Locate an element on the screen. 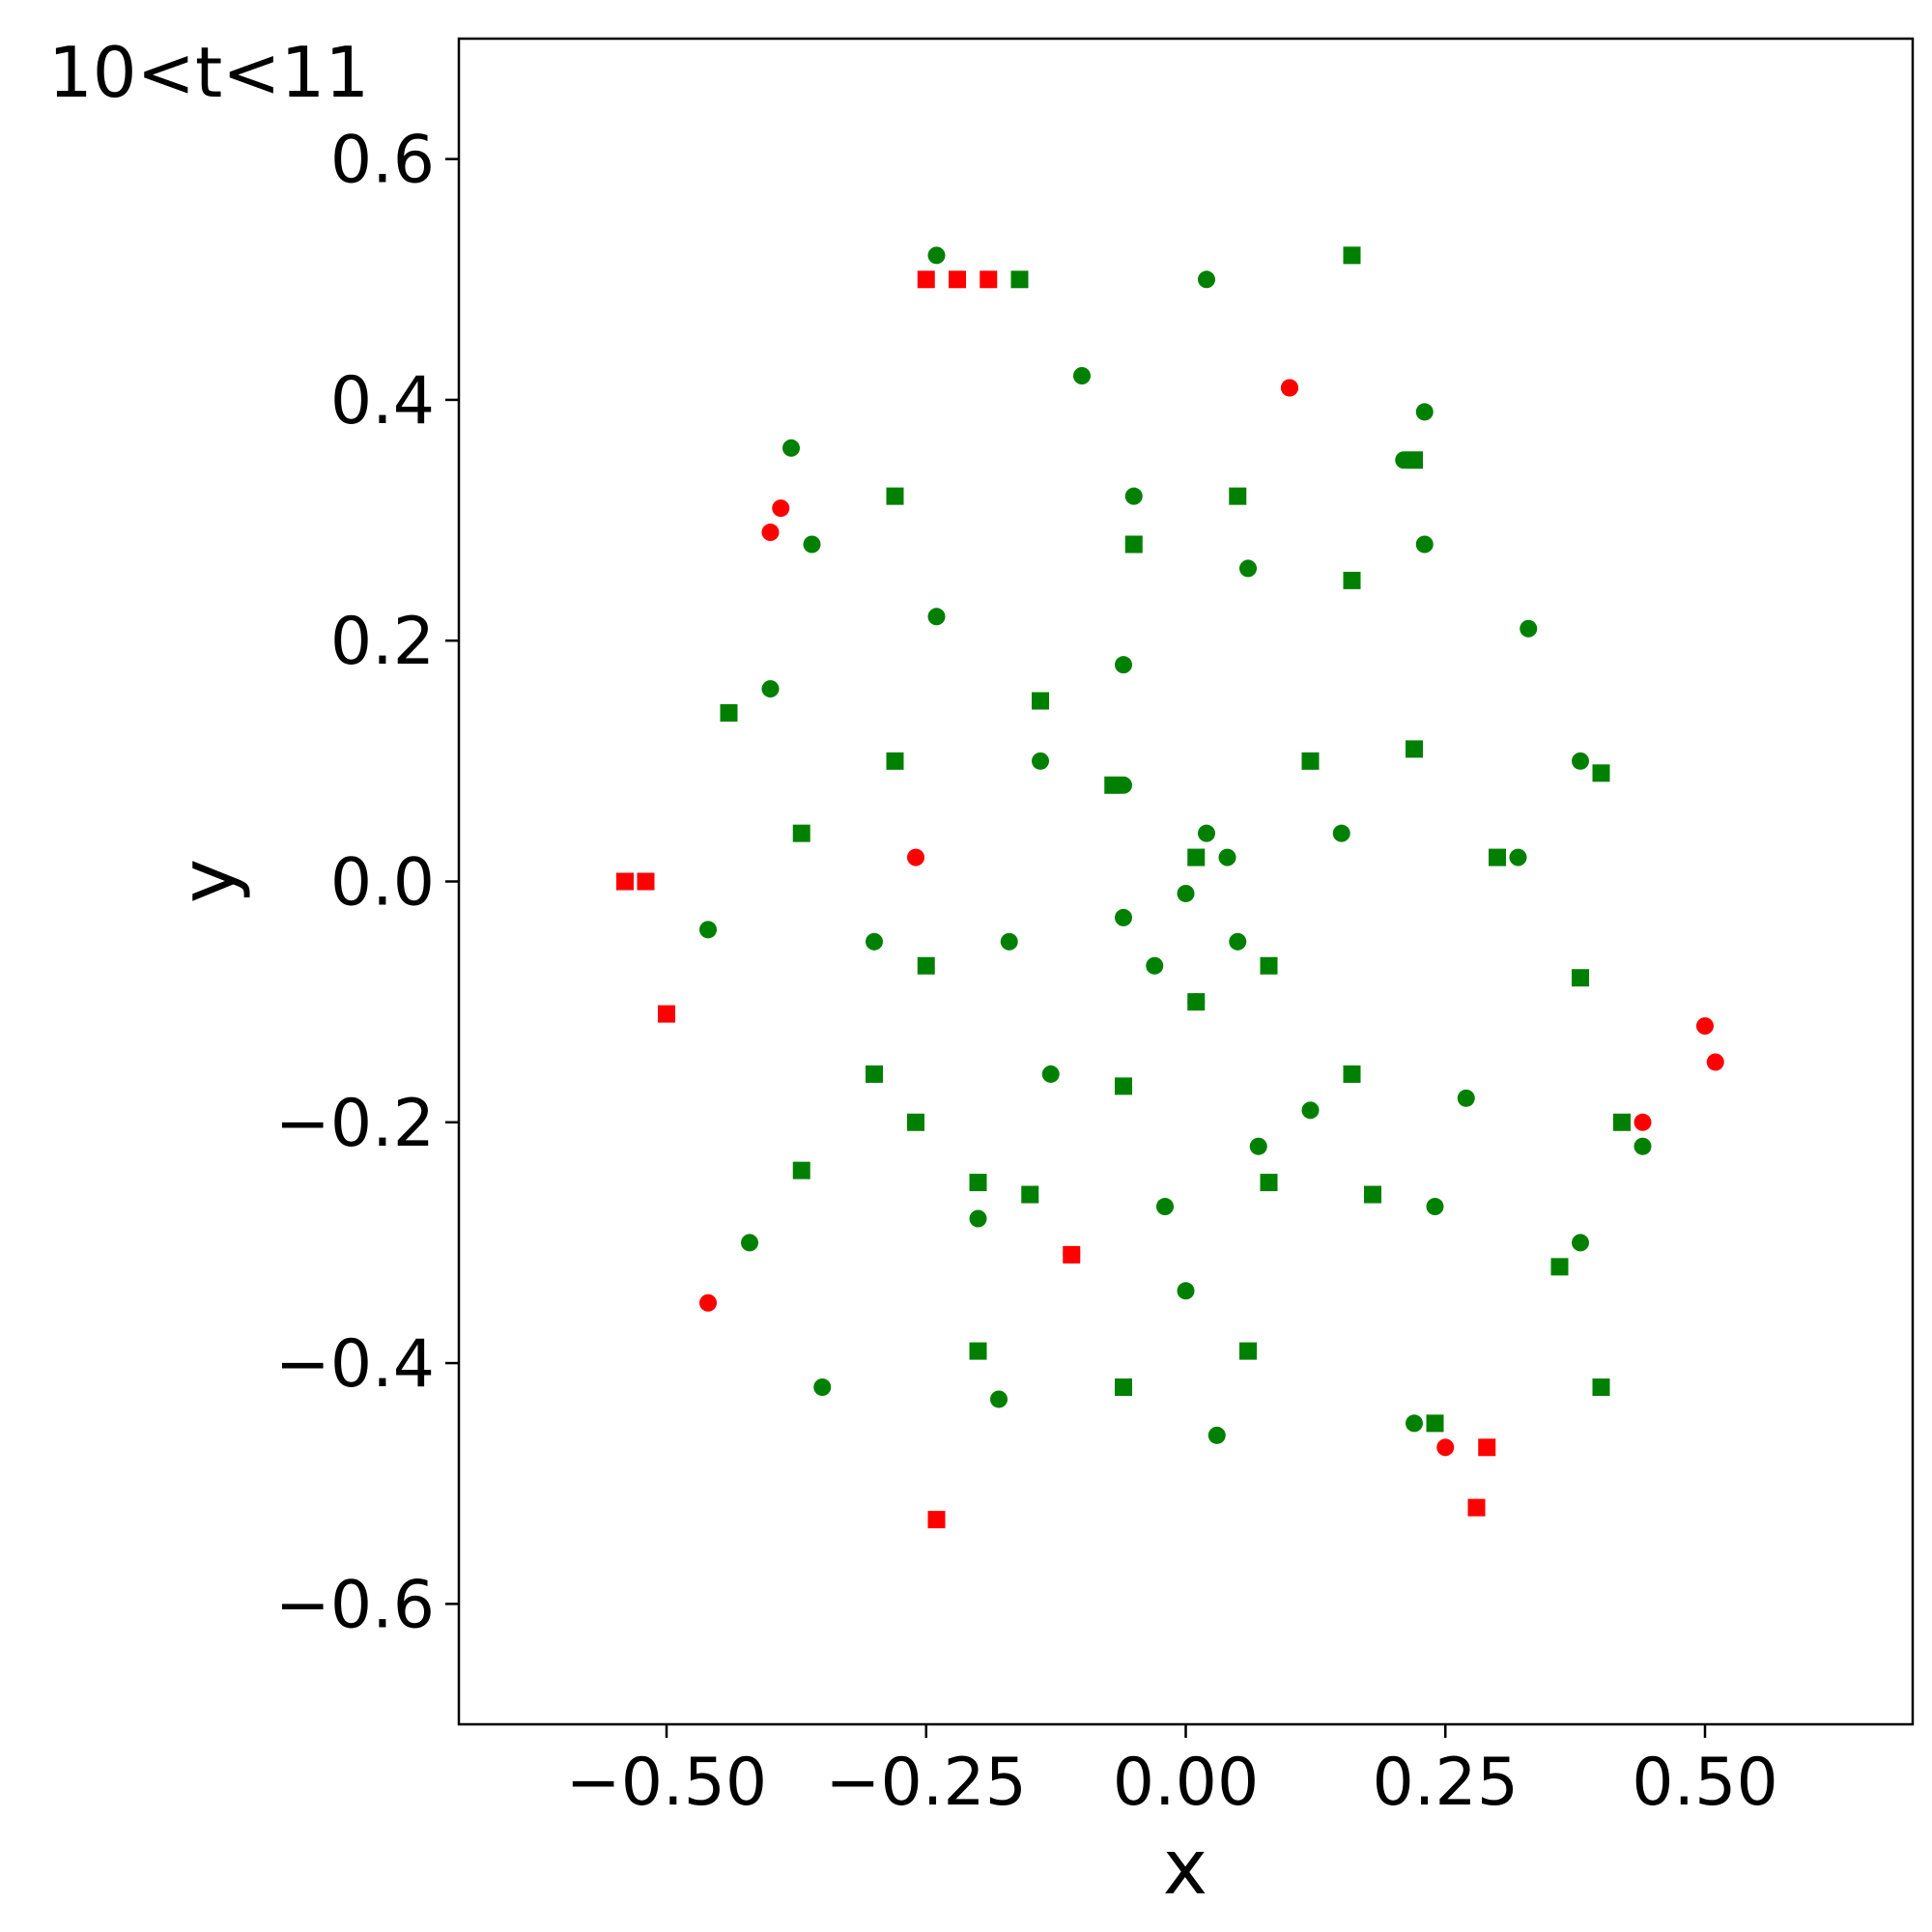 The height and width of the screenshot is (1932, 1932). x-tick-label: −0.25 is located at coordinates (926, 1783).